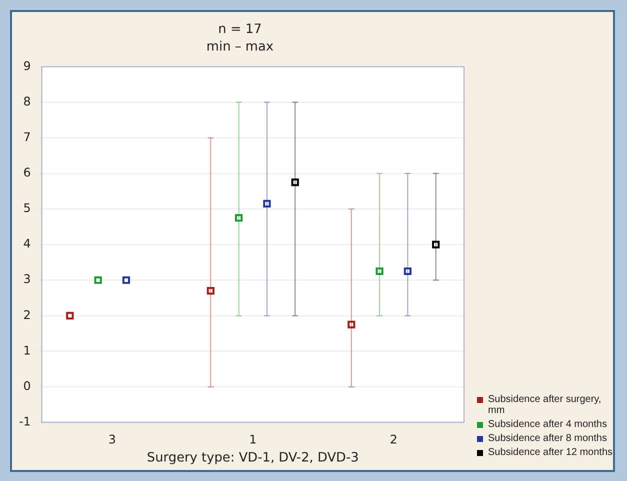 The width and height of the screenshot is (627, 481). I want to click on legend-label: Subsidence after 12 months, so click(550, 452).